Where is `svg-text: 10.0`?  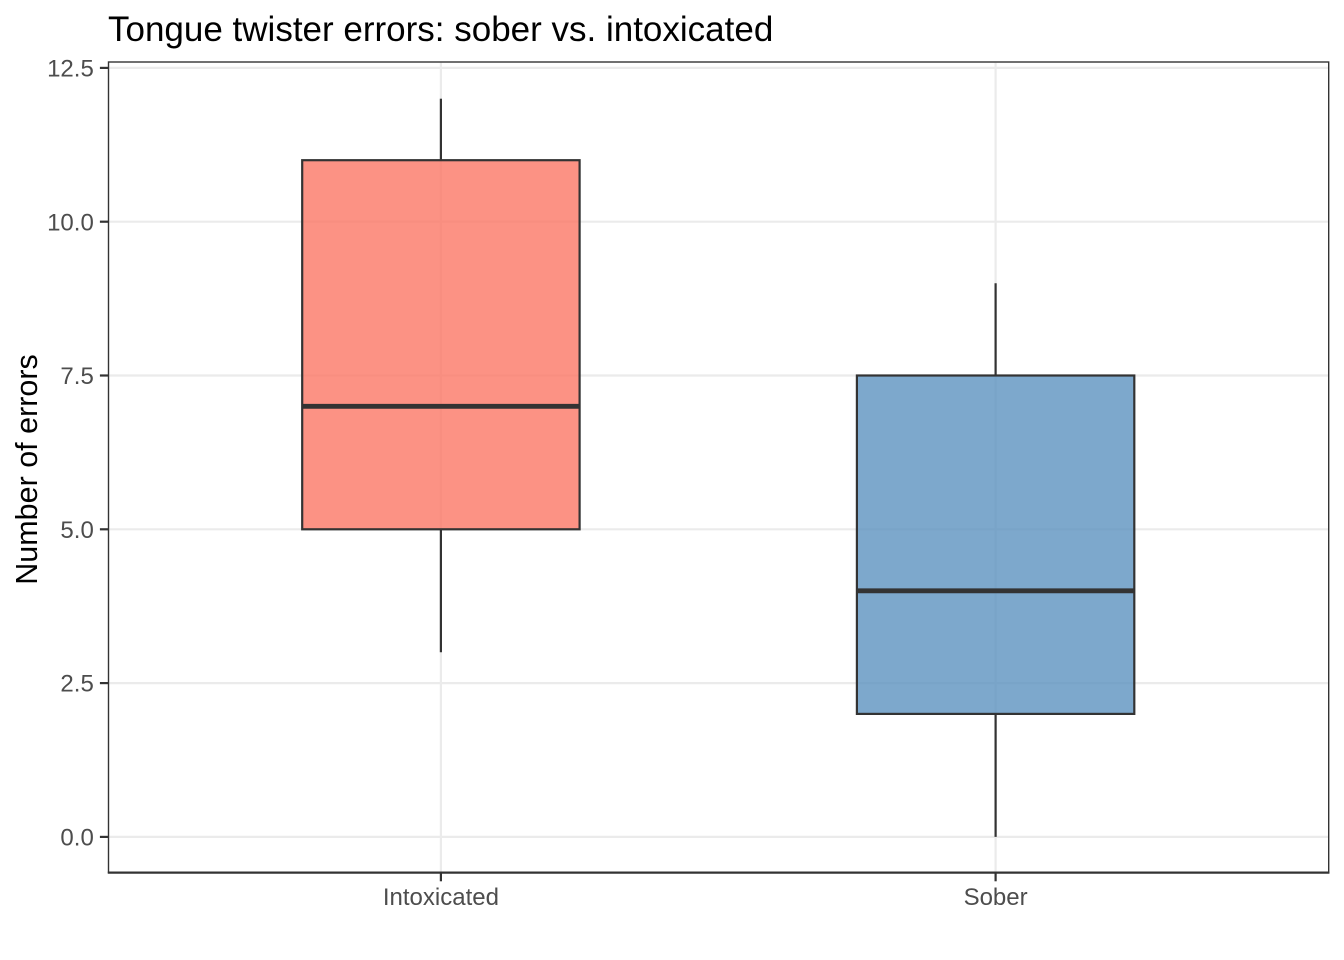
svg-text: 10.0 is located at coordinates (70, 222).